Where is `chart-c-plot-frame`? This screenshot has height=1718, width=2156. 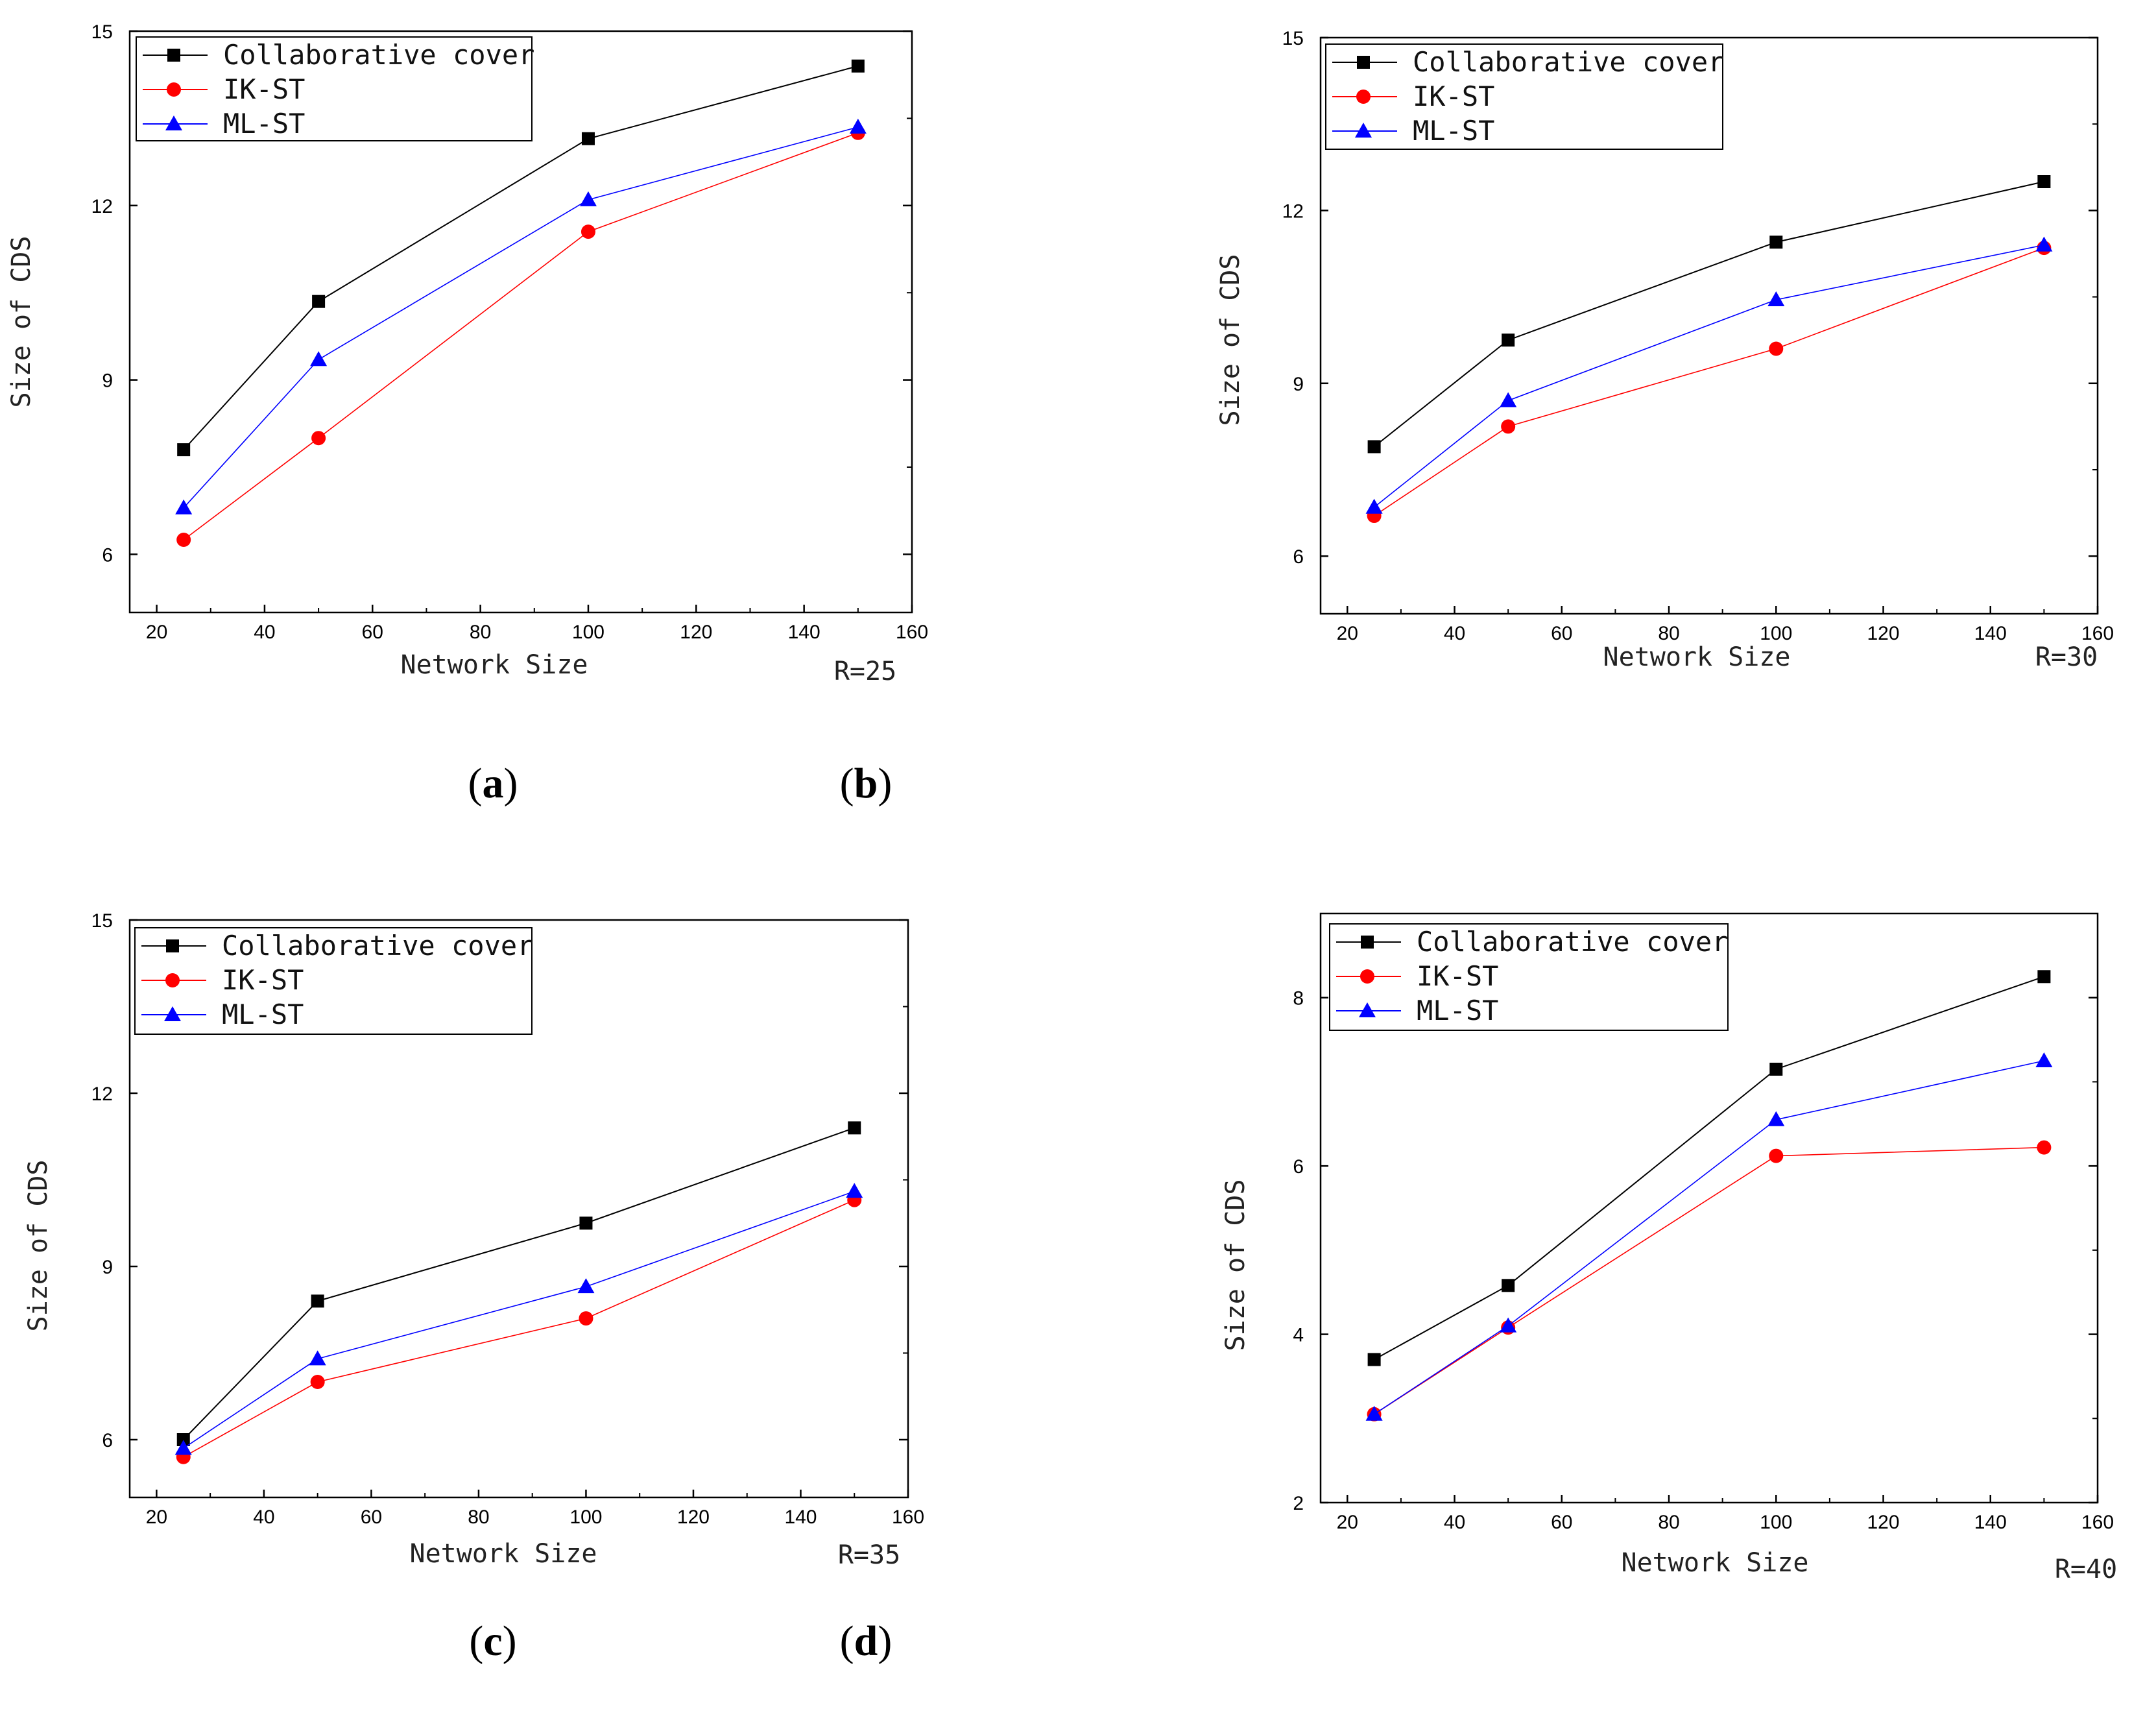
chart-c-plot-frame is located at coordinates (518, 1209).